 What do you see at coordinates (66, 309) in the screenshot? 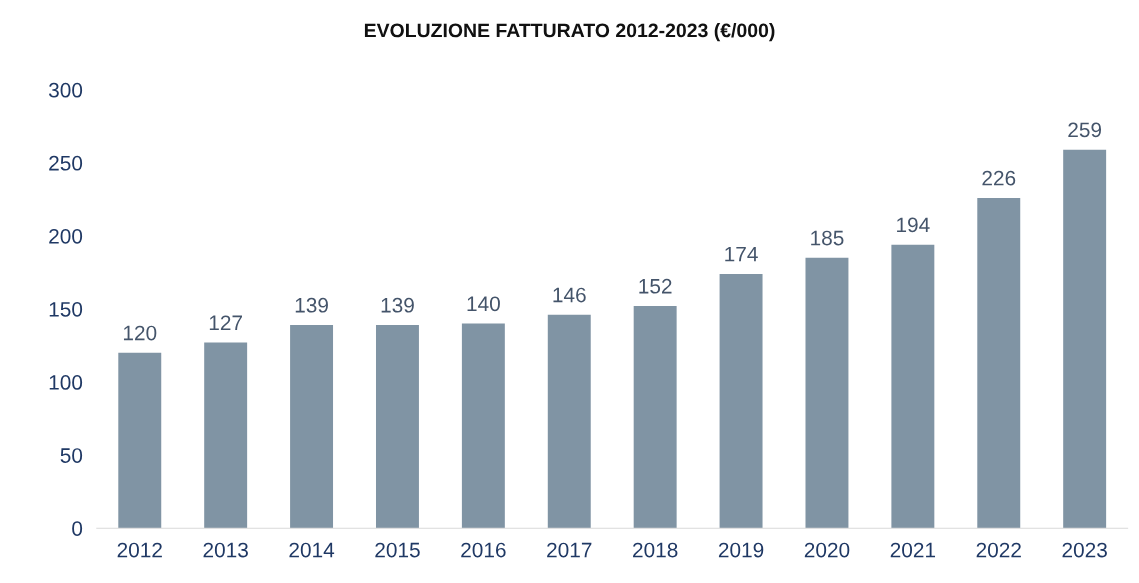
I see `y-tick-label: 150` at bounding box center [66, 309].